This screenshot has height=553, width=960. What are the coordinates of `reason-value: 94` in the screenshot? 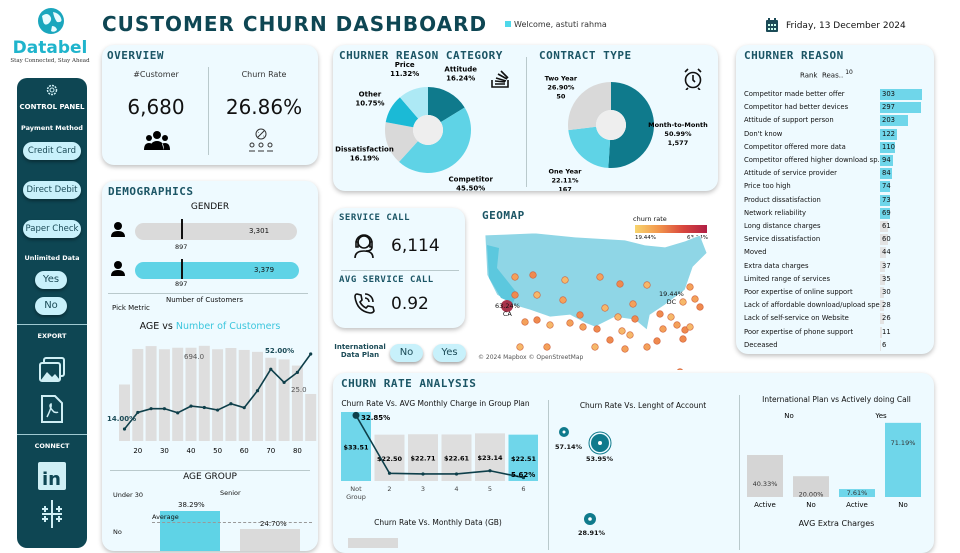 It's located at (886, 160).